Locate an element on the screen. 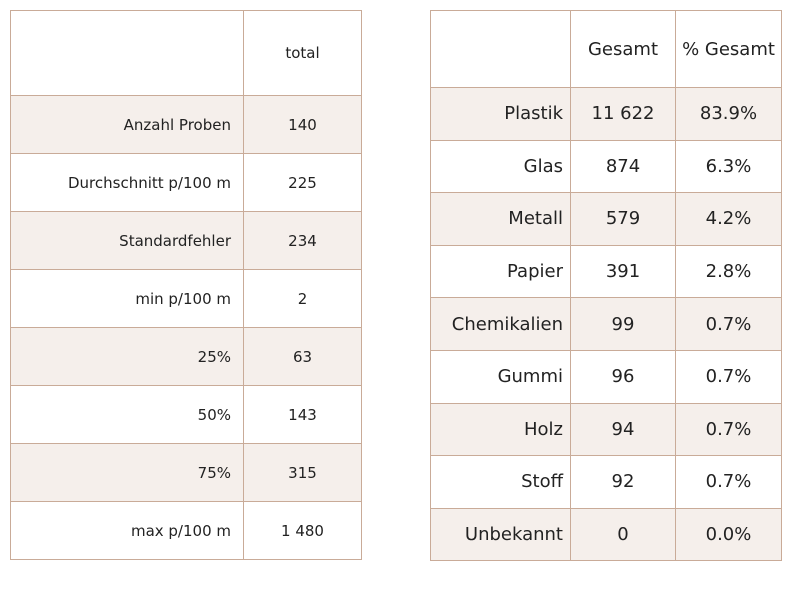  table-row: Durchschnitt p/100 m 225 is located at coordinates (186, 182).